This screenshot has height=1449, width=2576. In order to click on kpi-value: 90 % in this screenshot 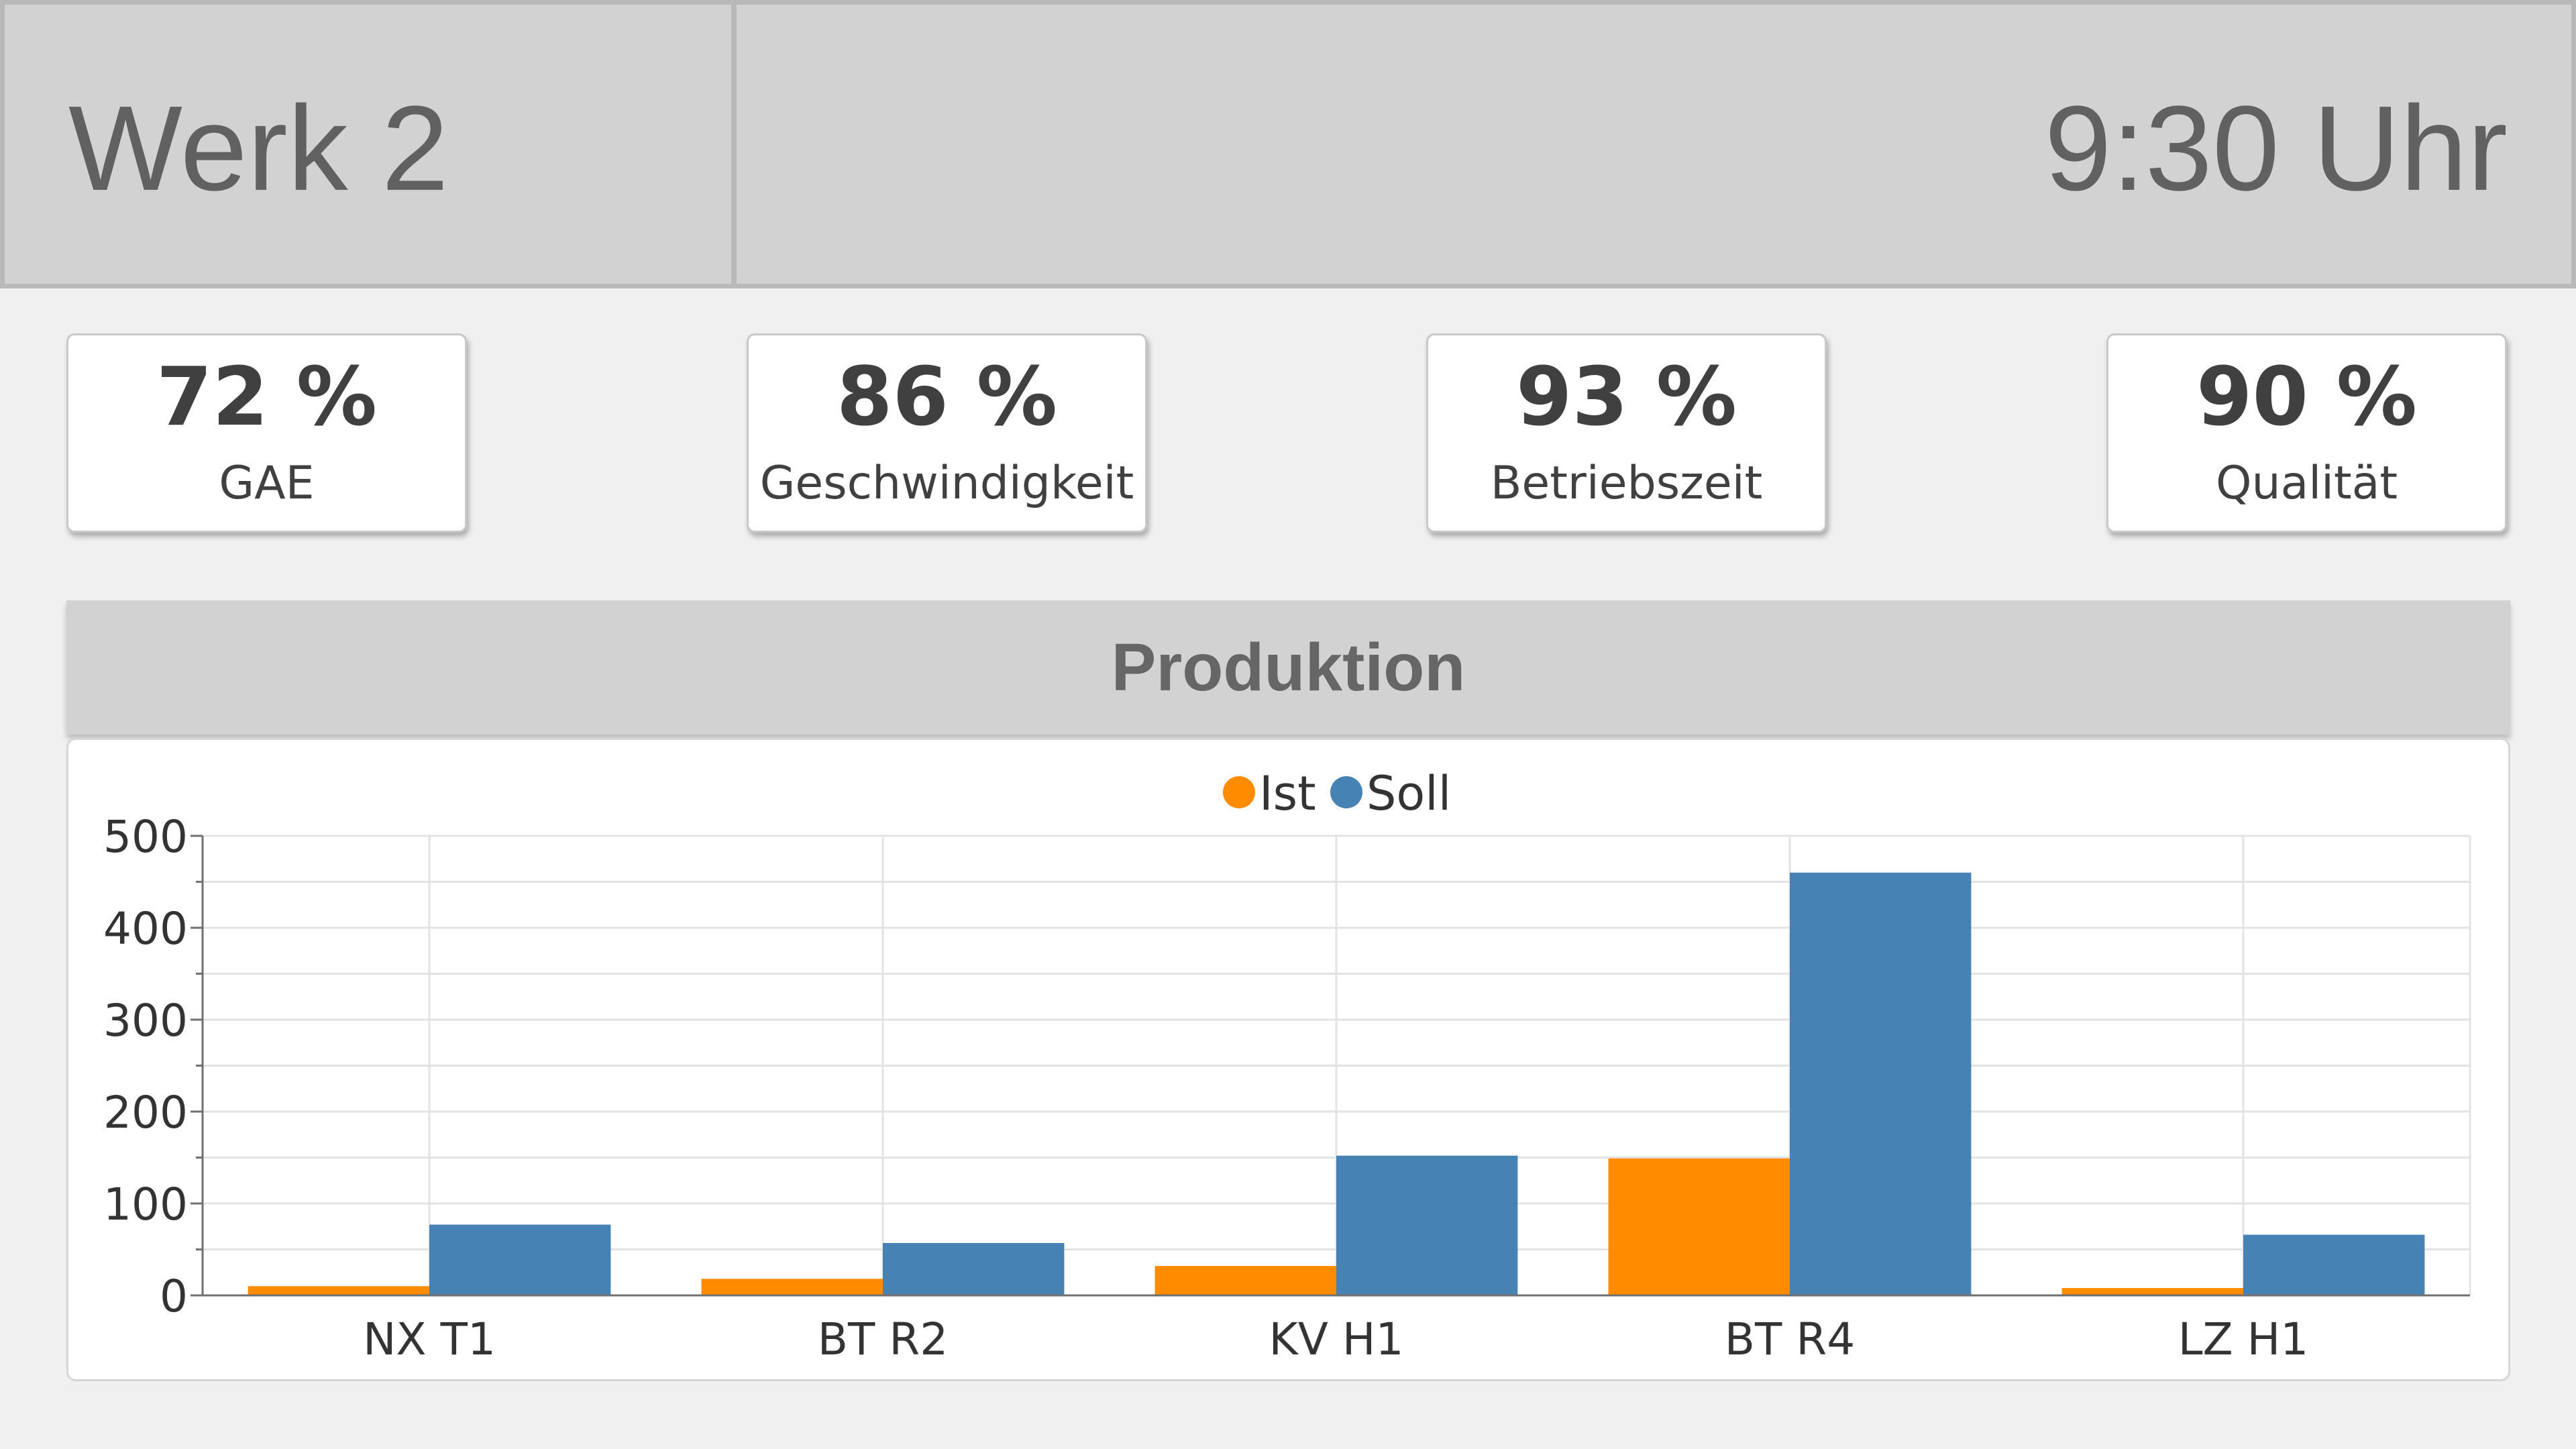, I will do `click(2306, 397)`.